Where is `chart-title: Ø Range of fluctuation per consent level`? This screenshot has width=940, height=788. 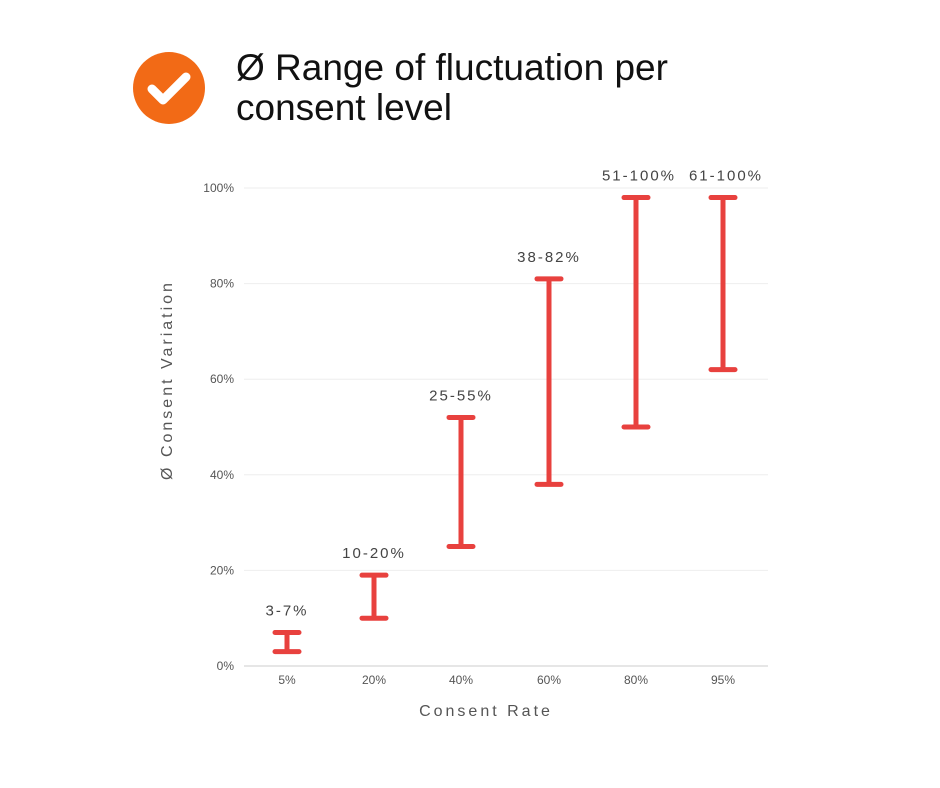
chart-title: Ø Range of fluctuation per consent level is located at coordinates (452, 87).